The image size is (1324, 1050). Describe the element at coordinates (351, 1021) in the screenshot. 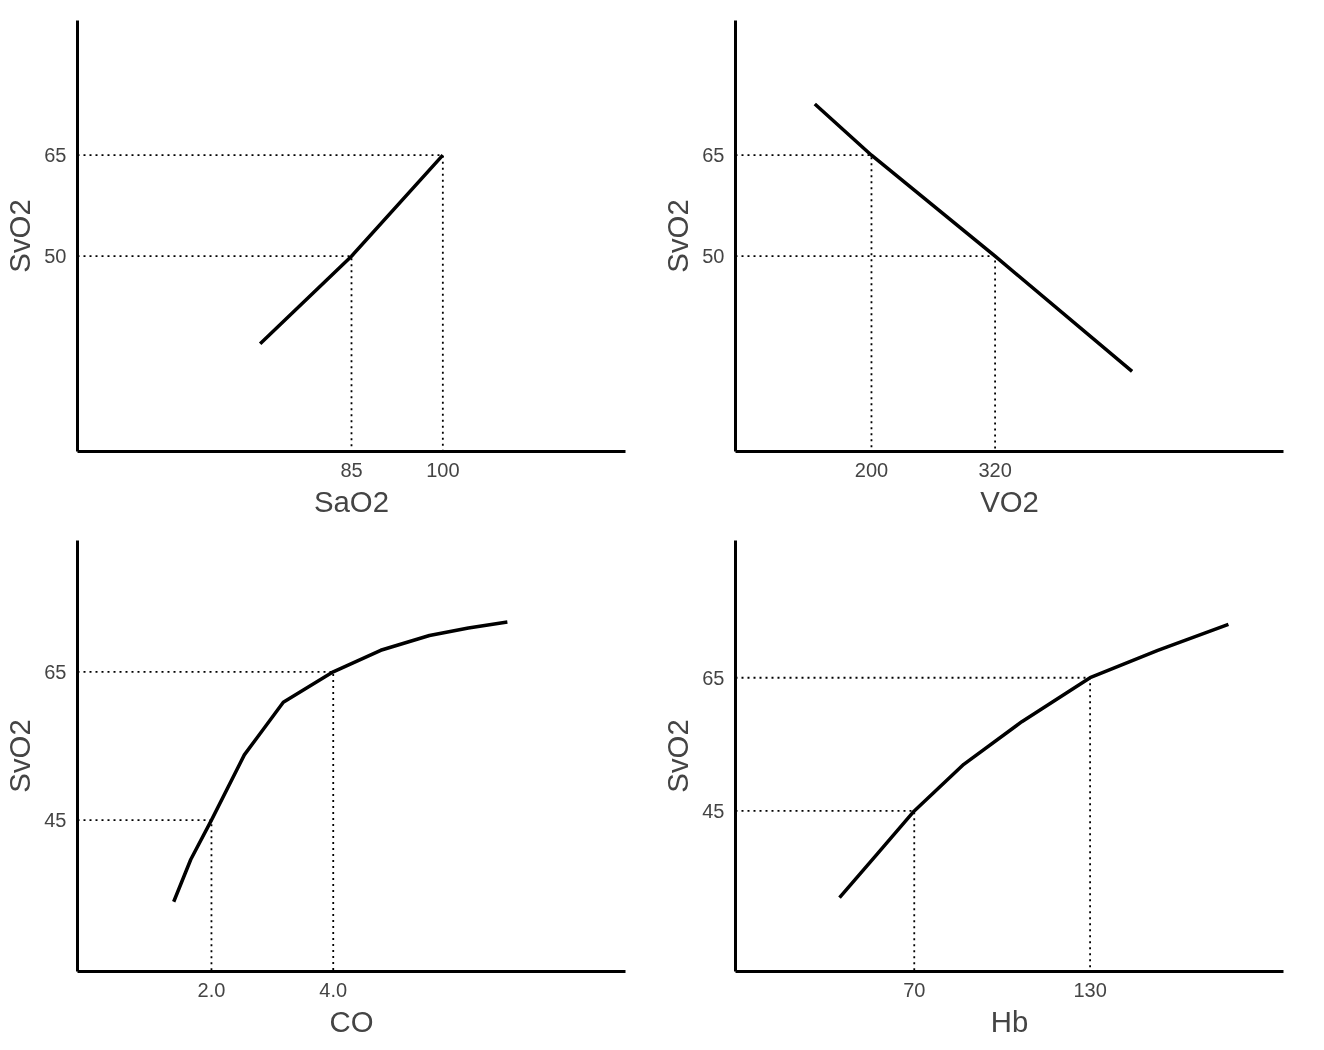

I see `x-axis-title: CO` at that location.